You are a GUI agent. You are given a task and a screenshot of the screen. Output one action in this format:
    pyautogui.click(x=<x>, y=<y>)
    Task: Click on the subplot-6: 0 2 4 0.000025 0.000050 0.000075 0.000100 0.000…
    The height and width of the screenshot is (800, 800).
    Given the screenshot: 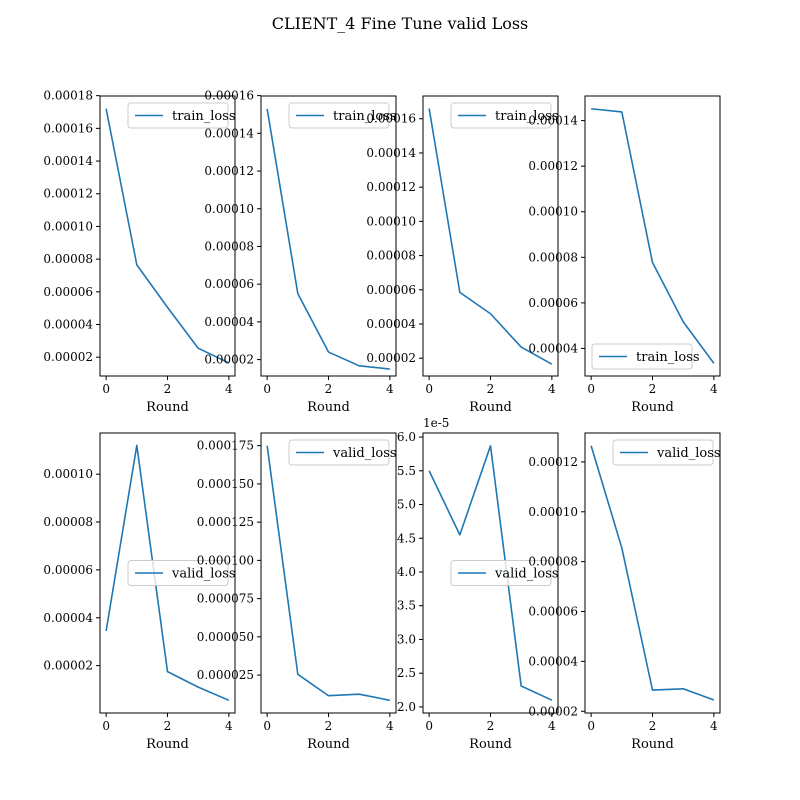 What is the action you would take?
    pyautogui.click(x=297, y=592)
    